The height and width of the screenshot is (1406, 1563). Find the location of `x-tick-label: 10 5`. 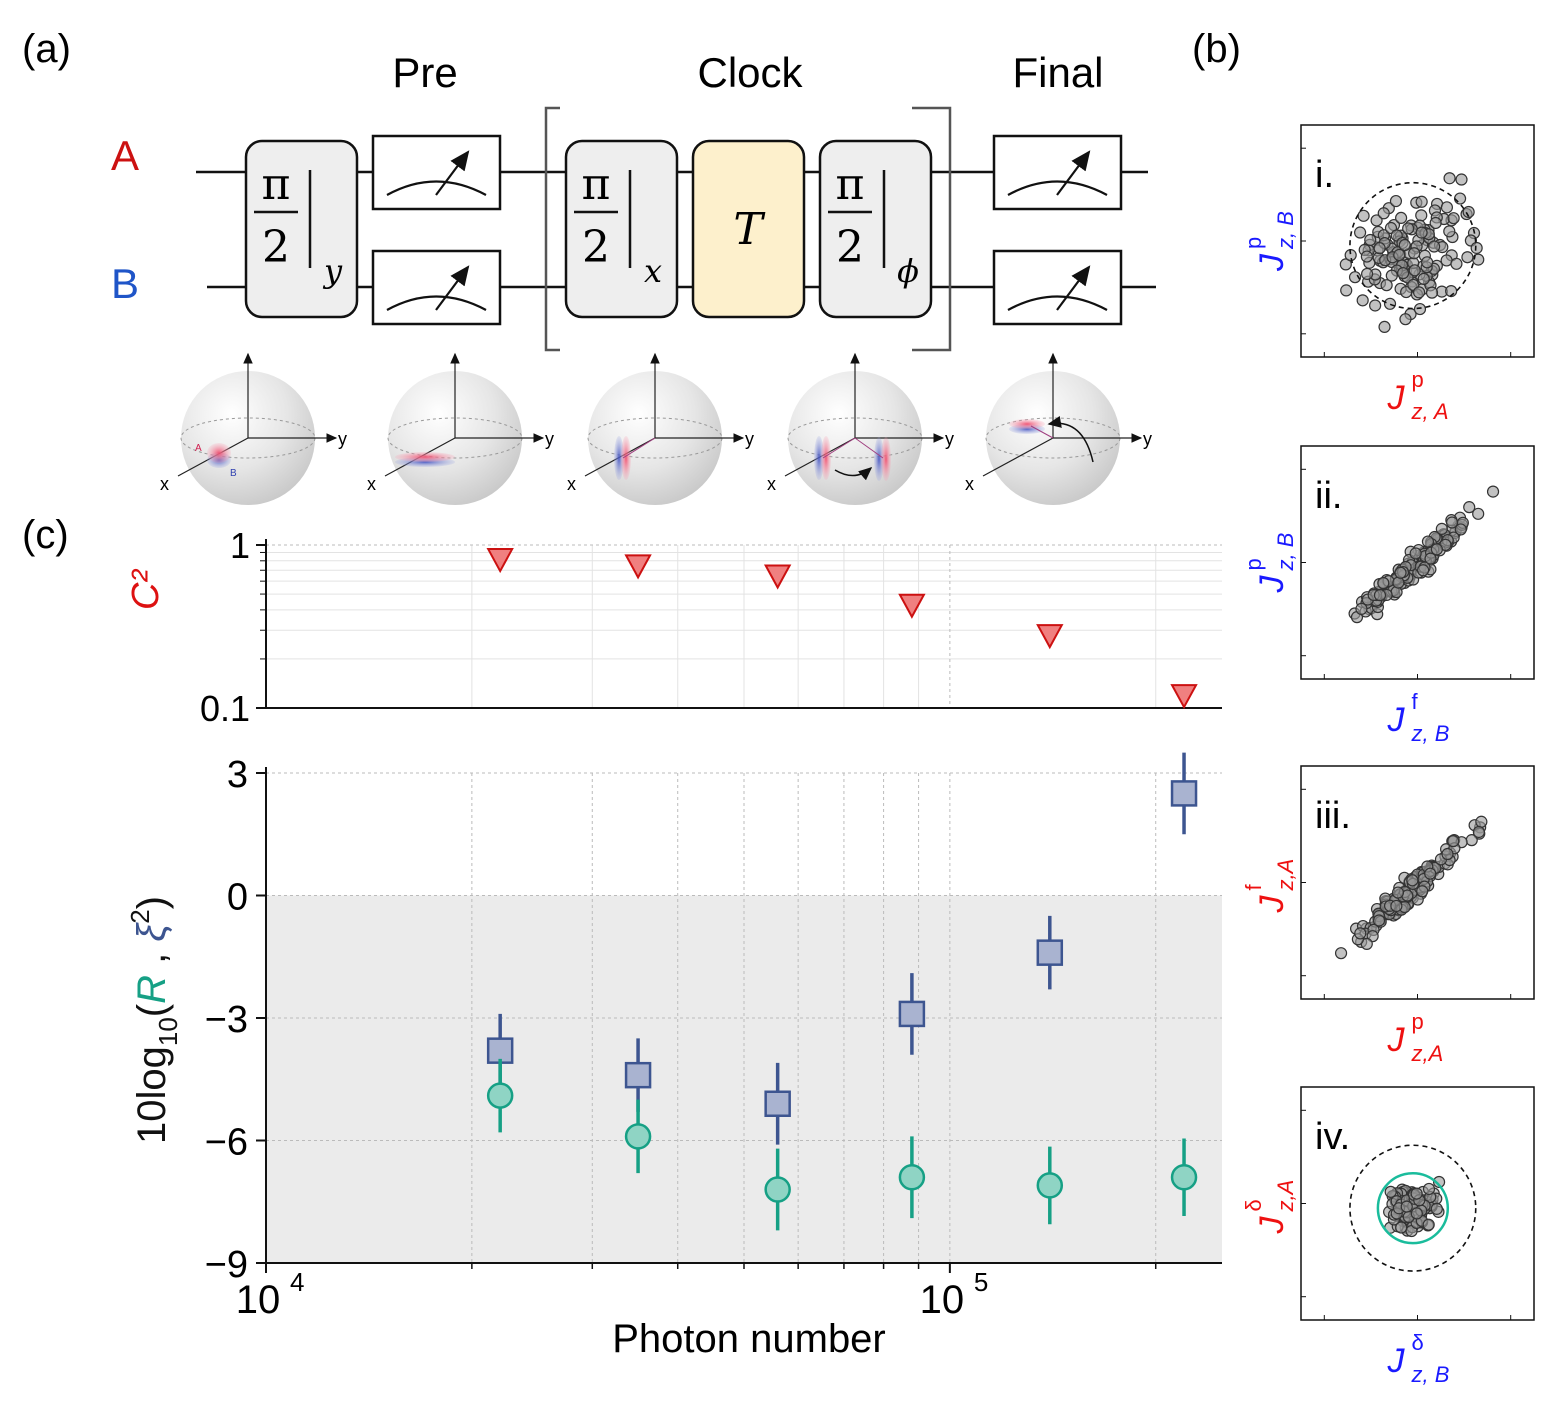

x-tick-label: 10 5 is located at coordinates (954, 1294).